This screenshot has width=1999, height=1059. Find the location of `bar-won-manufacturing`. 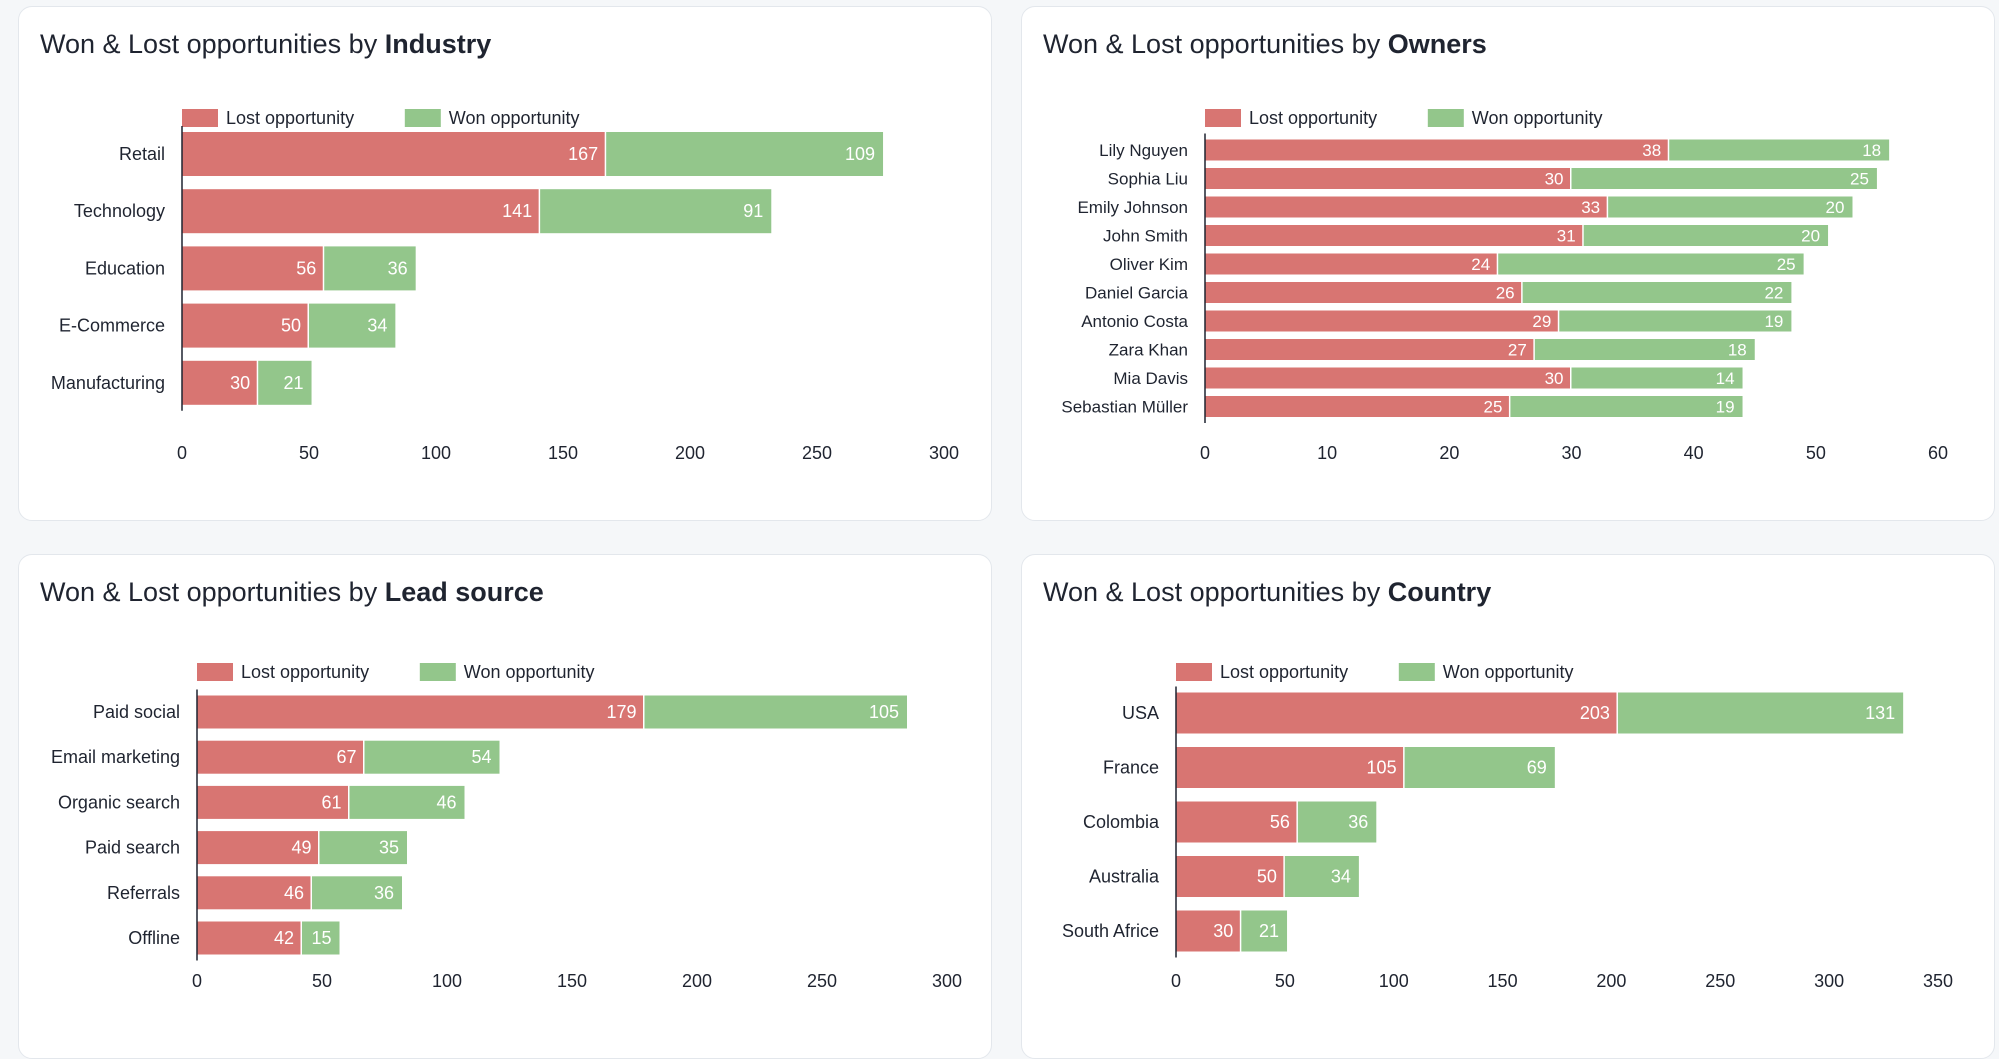

bar-won-manufacturing is located at coordinates (285, 382).